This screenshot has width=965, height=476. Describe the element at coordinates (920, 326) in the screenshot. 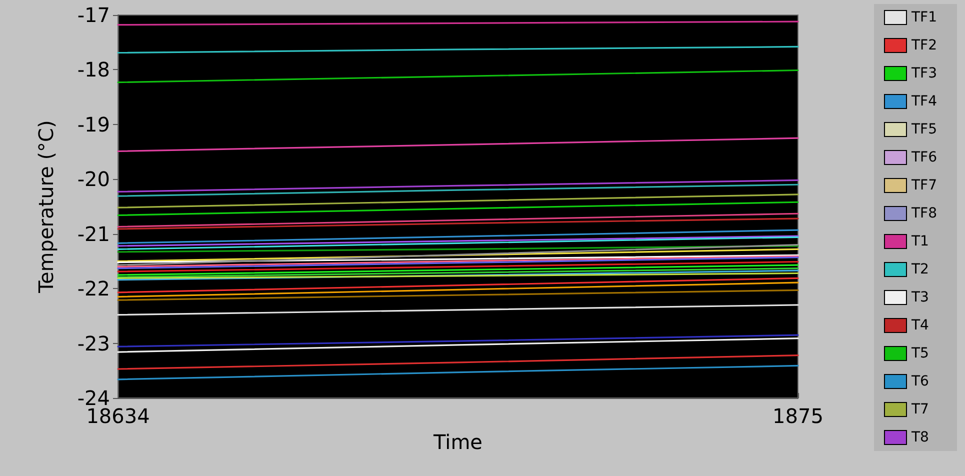

I see `legend-label: T4` at that location.